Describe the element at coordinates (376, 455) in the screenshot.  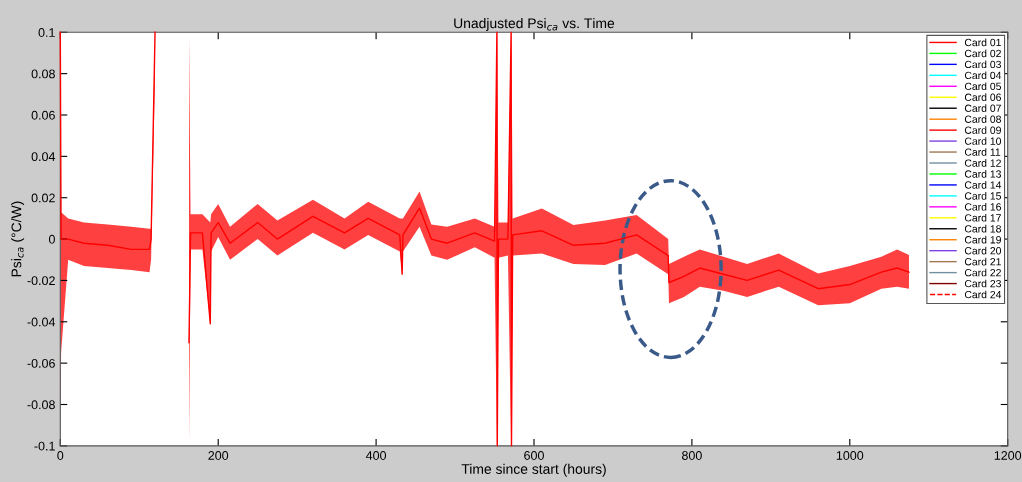
I see `x-tick-label: 400` at that location.